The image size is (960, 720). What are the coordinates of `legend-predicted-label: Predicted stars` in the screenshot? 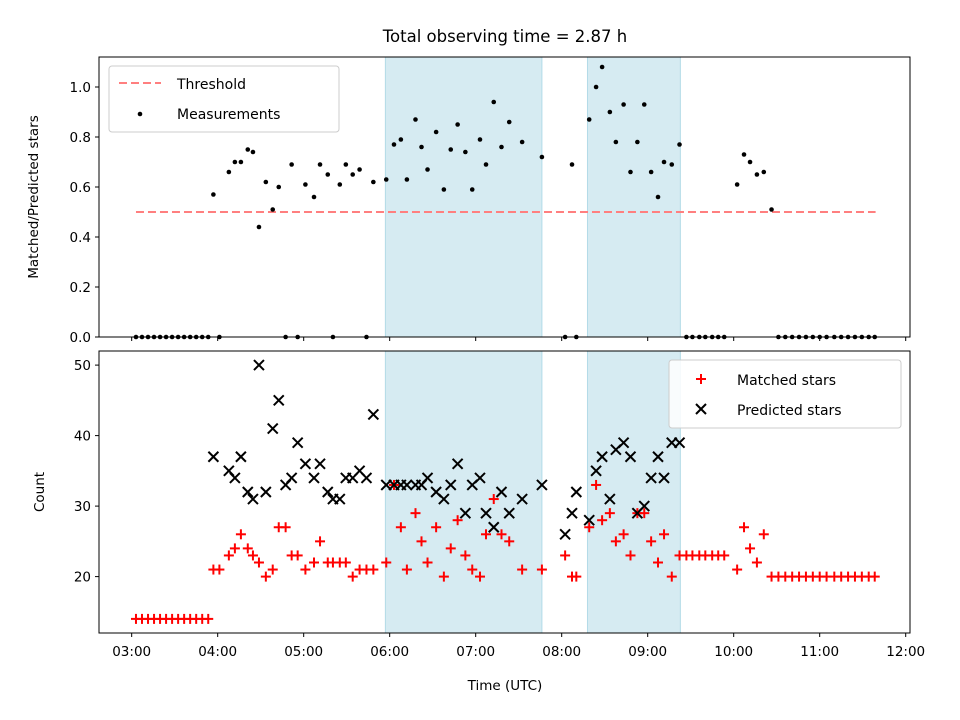 It's located at (789, 411).